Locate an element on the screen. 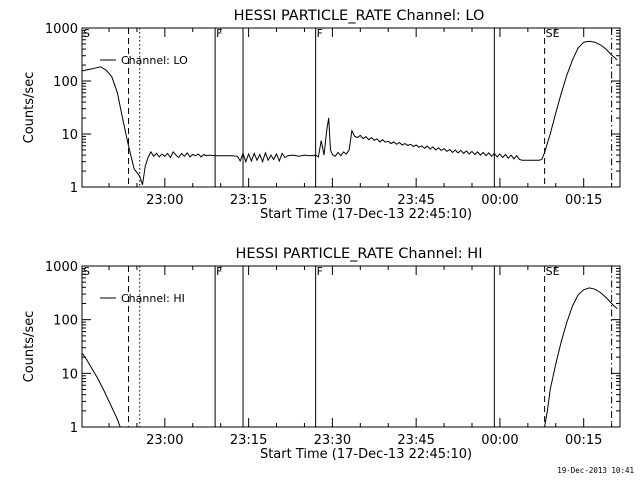 This screenshot has height=480, width=640. chart-title: HESSI PARTICLE_RATE Channel: LO is located at coordinates (359, 16).